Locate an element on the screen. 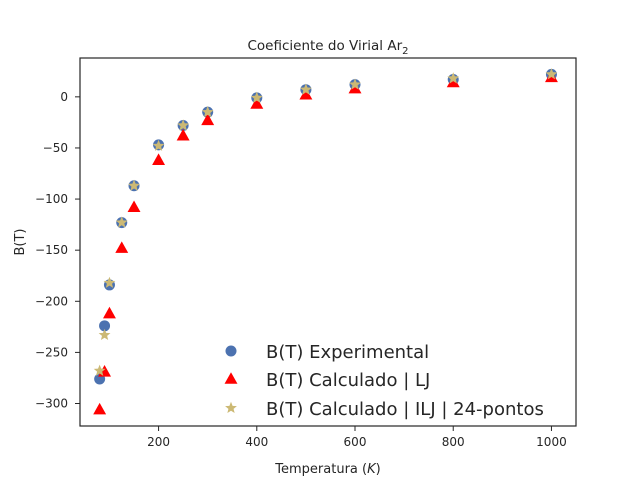 The width and height of the screenshot is (640, 480). x-tick-label: 800 is located at coordinates (453, 442).